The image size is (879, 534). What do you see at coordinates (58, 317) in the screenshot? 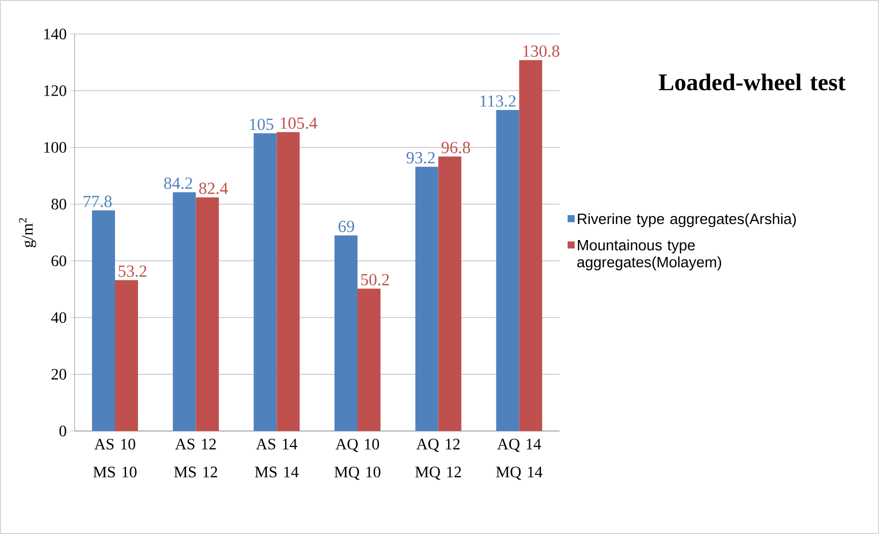
I see `y-tick-label: 40` at bounding box center [58, 317].